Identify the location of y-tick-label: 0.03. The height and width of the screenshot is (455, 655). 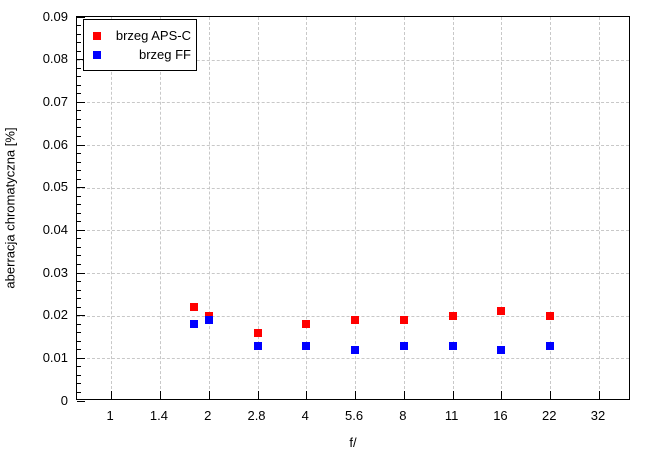
(55, 272).